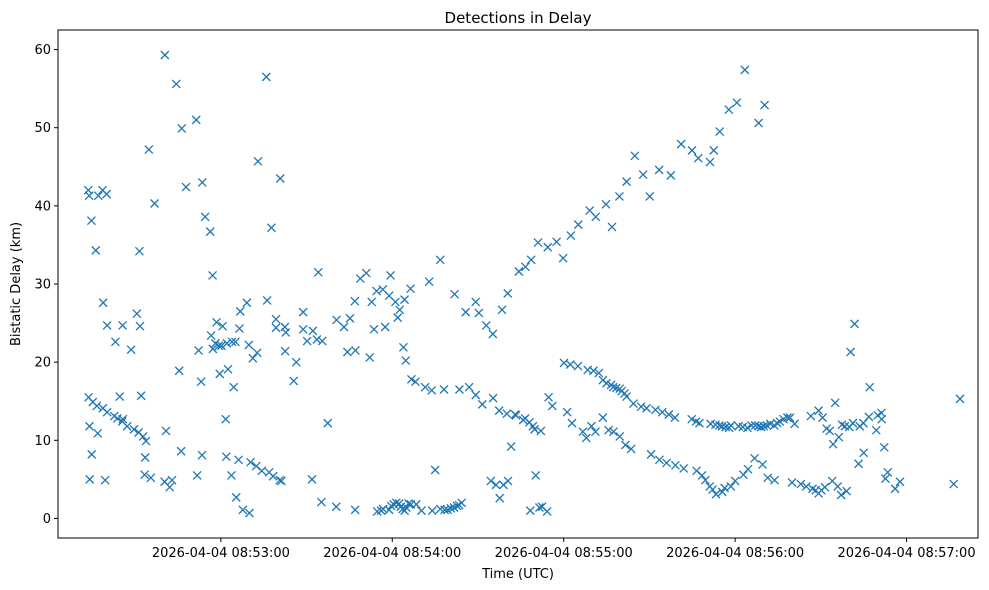  Describe the element at coordinates (517, 574) in the screenshot. I see `x-axis-label: Time (UTC)` at that location.